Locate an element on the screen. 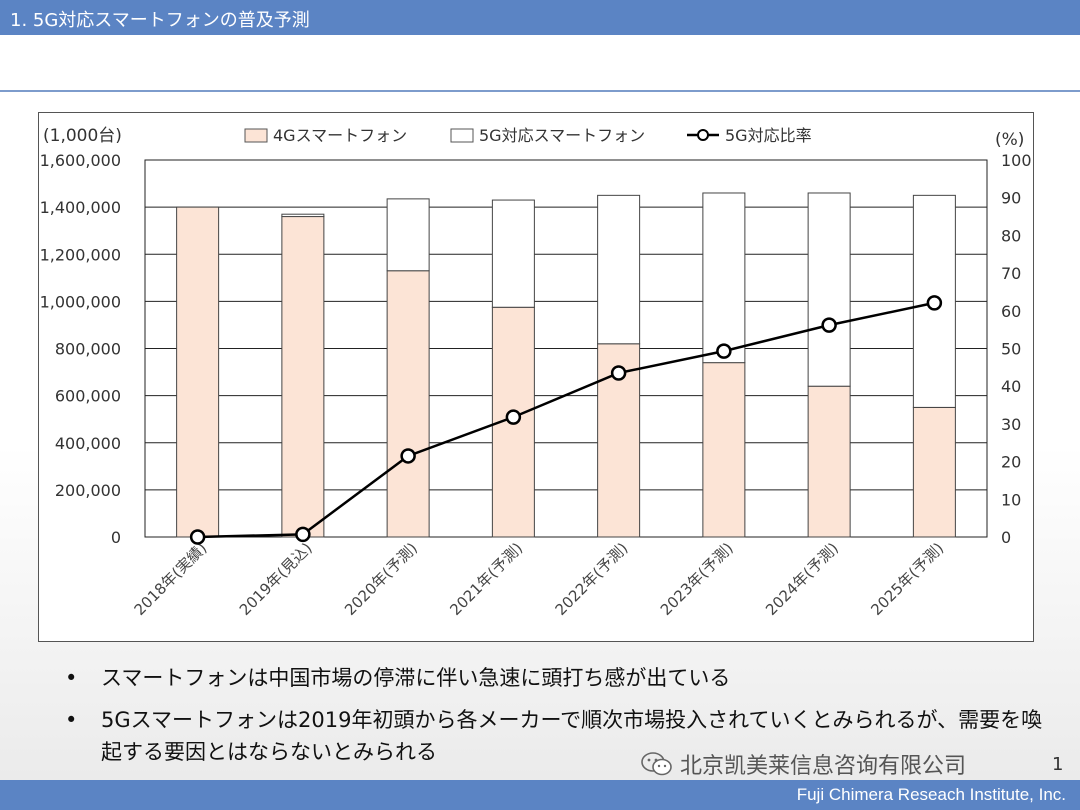  bullet-text: スマートフォンは中国市場の停滞に伴い急速に頭打ち感が出ている is located at coordinates (416, 678).